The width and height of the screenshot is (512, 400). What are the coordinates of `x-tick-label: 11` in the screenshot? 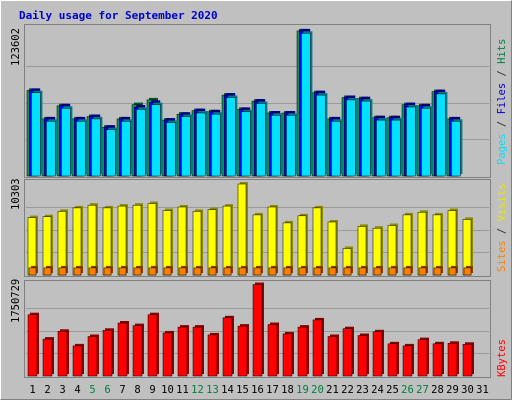 It's located at (182, 390).